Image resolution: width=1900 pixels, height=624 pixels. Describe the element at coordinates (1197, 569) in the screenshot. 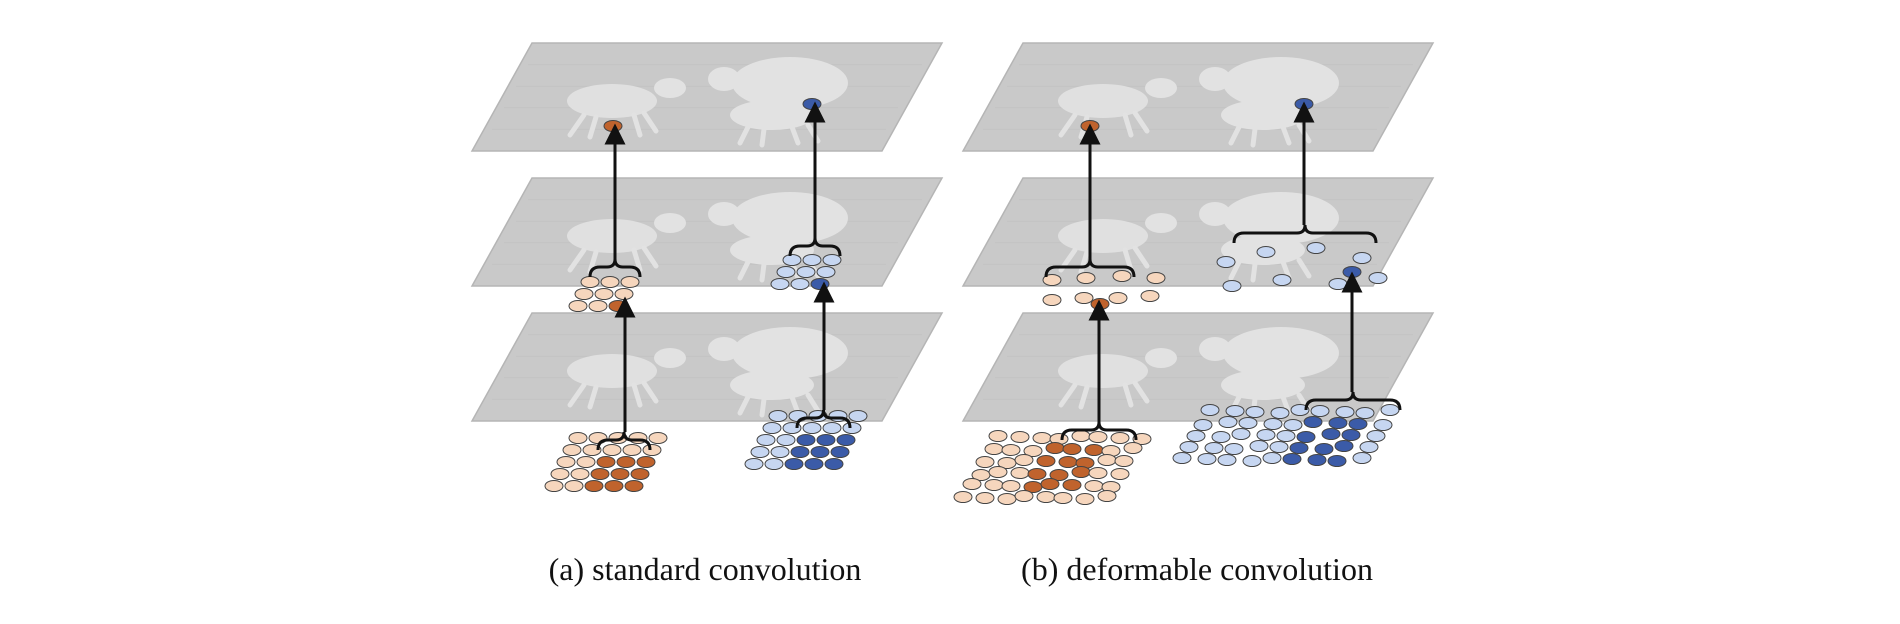

I see `caption-deformable-convolution: (b) deformable convolution` at that location.